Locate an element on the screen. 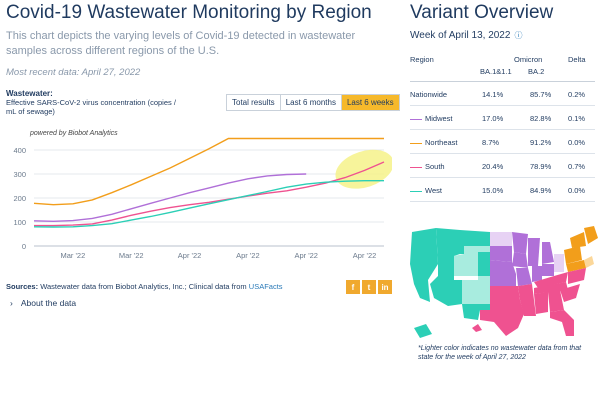 This screenshot has height=412, width=600. series-line-northeast is located at coordinates (208, 171).